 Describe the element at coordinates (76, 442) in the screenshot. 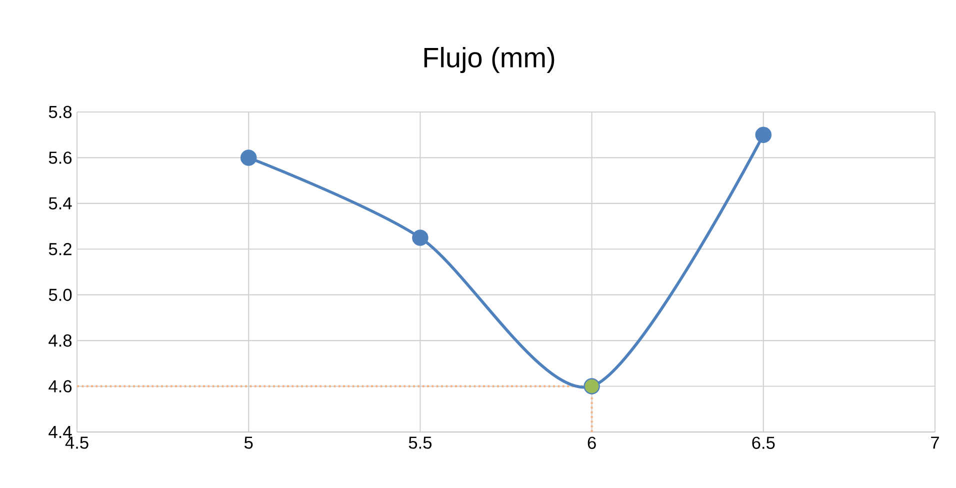

I see `x-tick-label: 4.5` at that location.